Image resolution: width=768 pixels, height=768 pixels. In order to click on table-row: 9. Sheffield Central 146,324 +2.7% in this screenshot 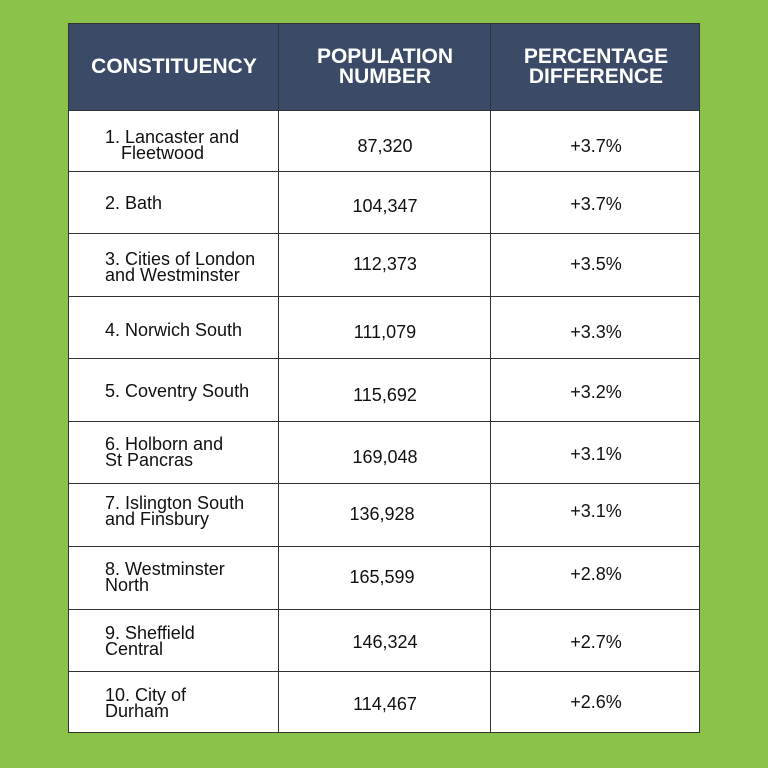, I will do `click(384, 641)`.